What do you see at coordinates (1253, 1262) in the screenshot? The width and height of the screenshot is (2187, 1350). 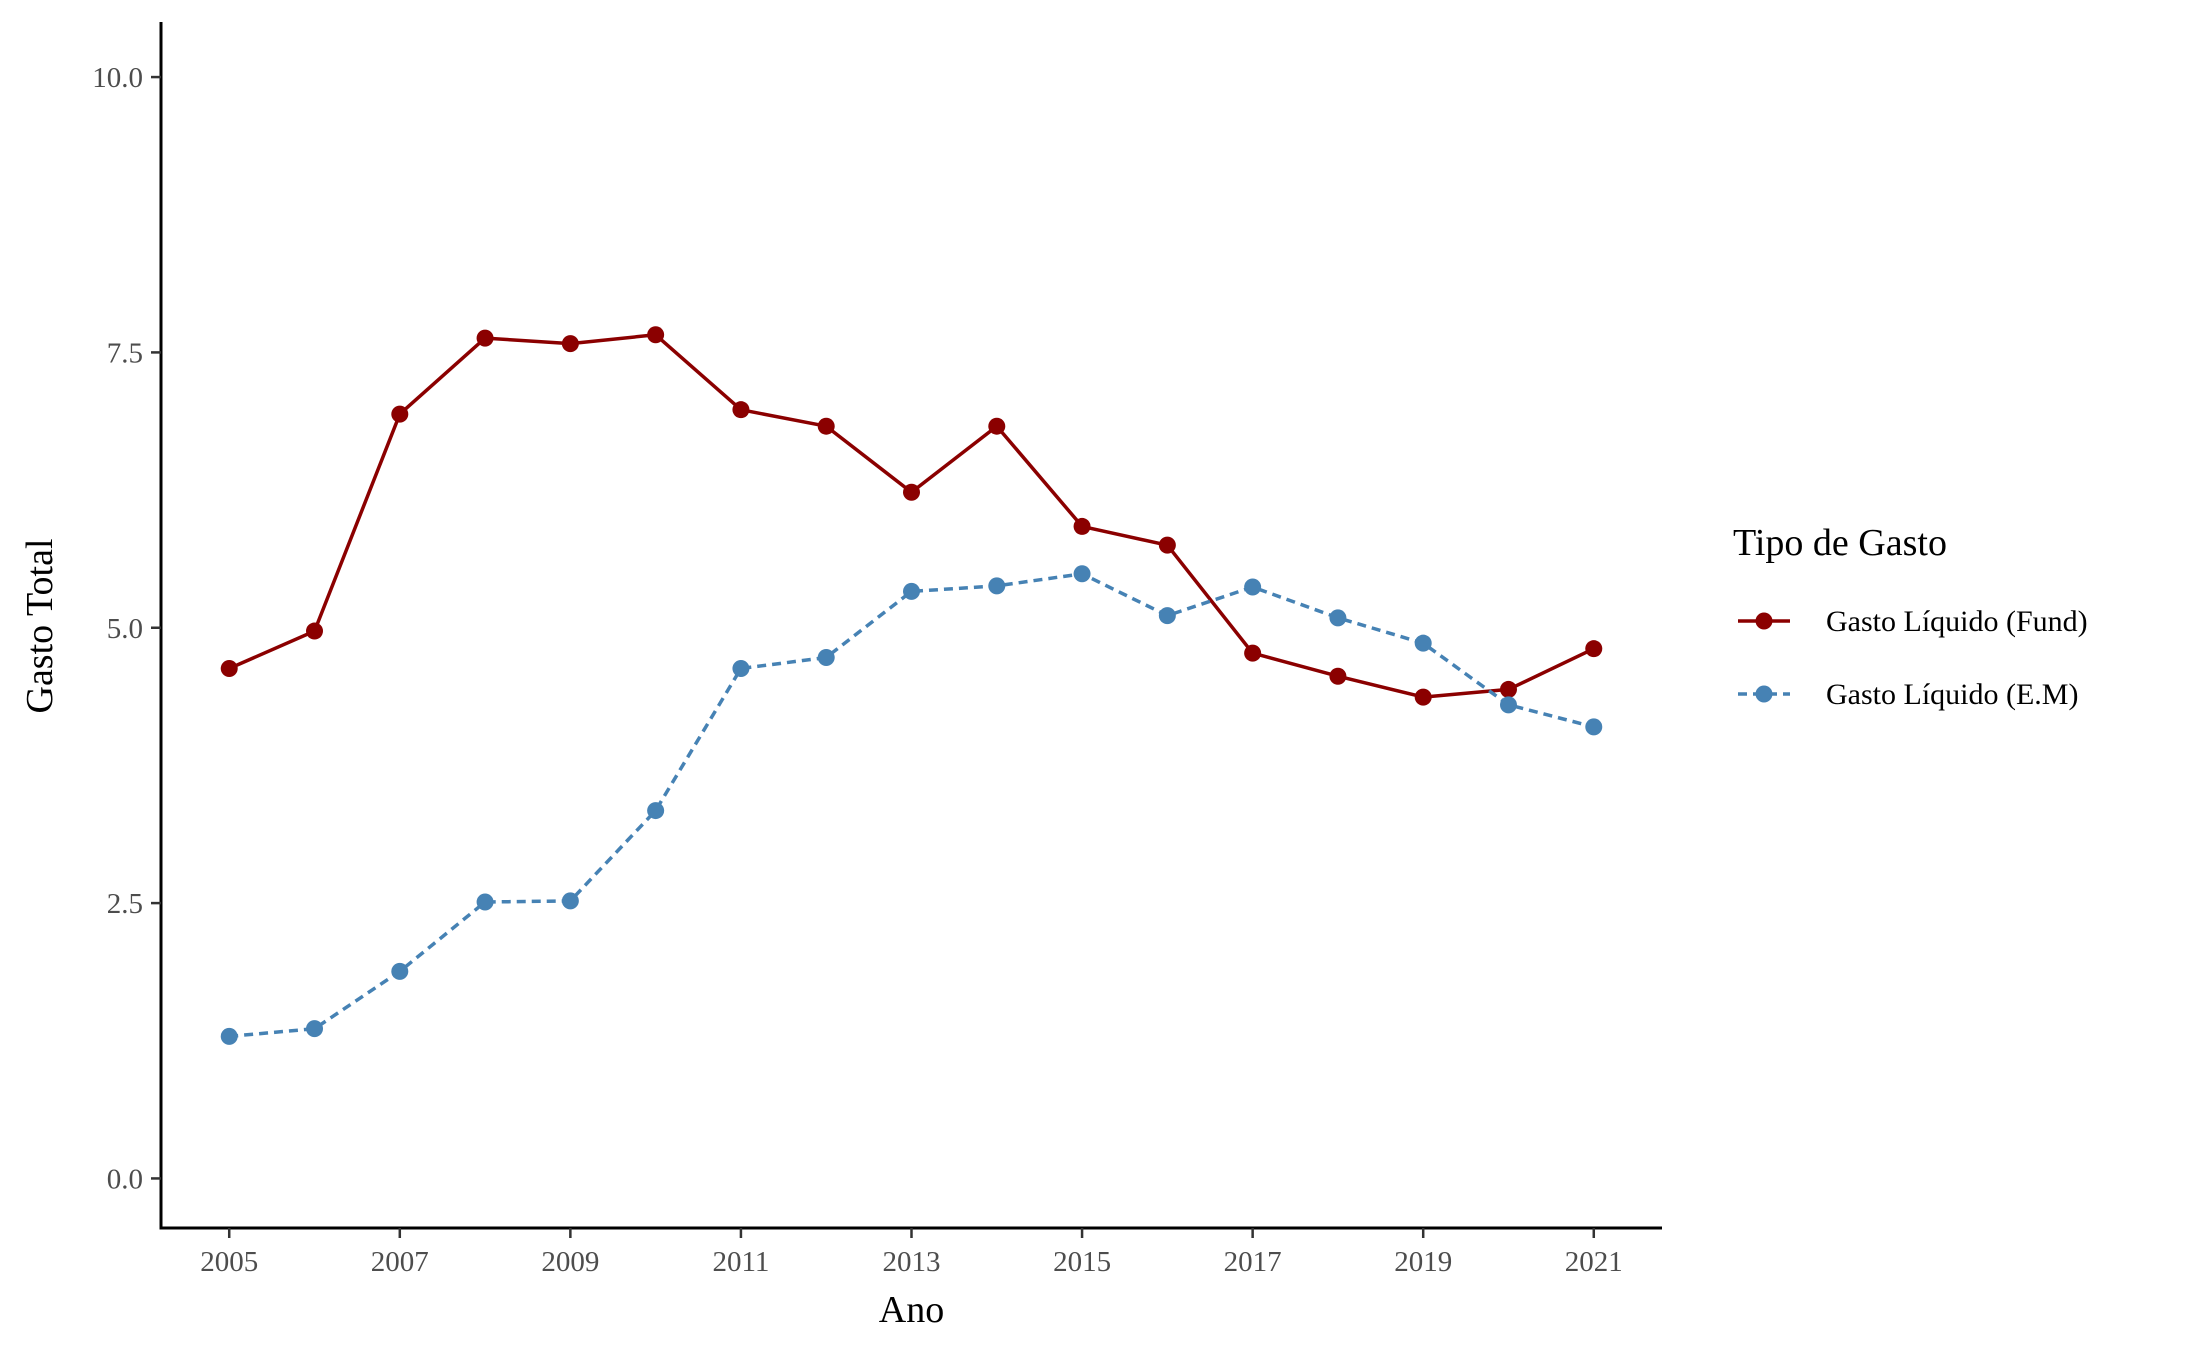 I see `x-tick-label: 2017` at bounding box center [1253, 1262].